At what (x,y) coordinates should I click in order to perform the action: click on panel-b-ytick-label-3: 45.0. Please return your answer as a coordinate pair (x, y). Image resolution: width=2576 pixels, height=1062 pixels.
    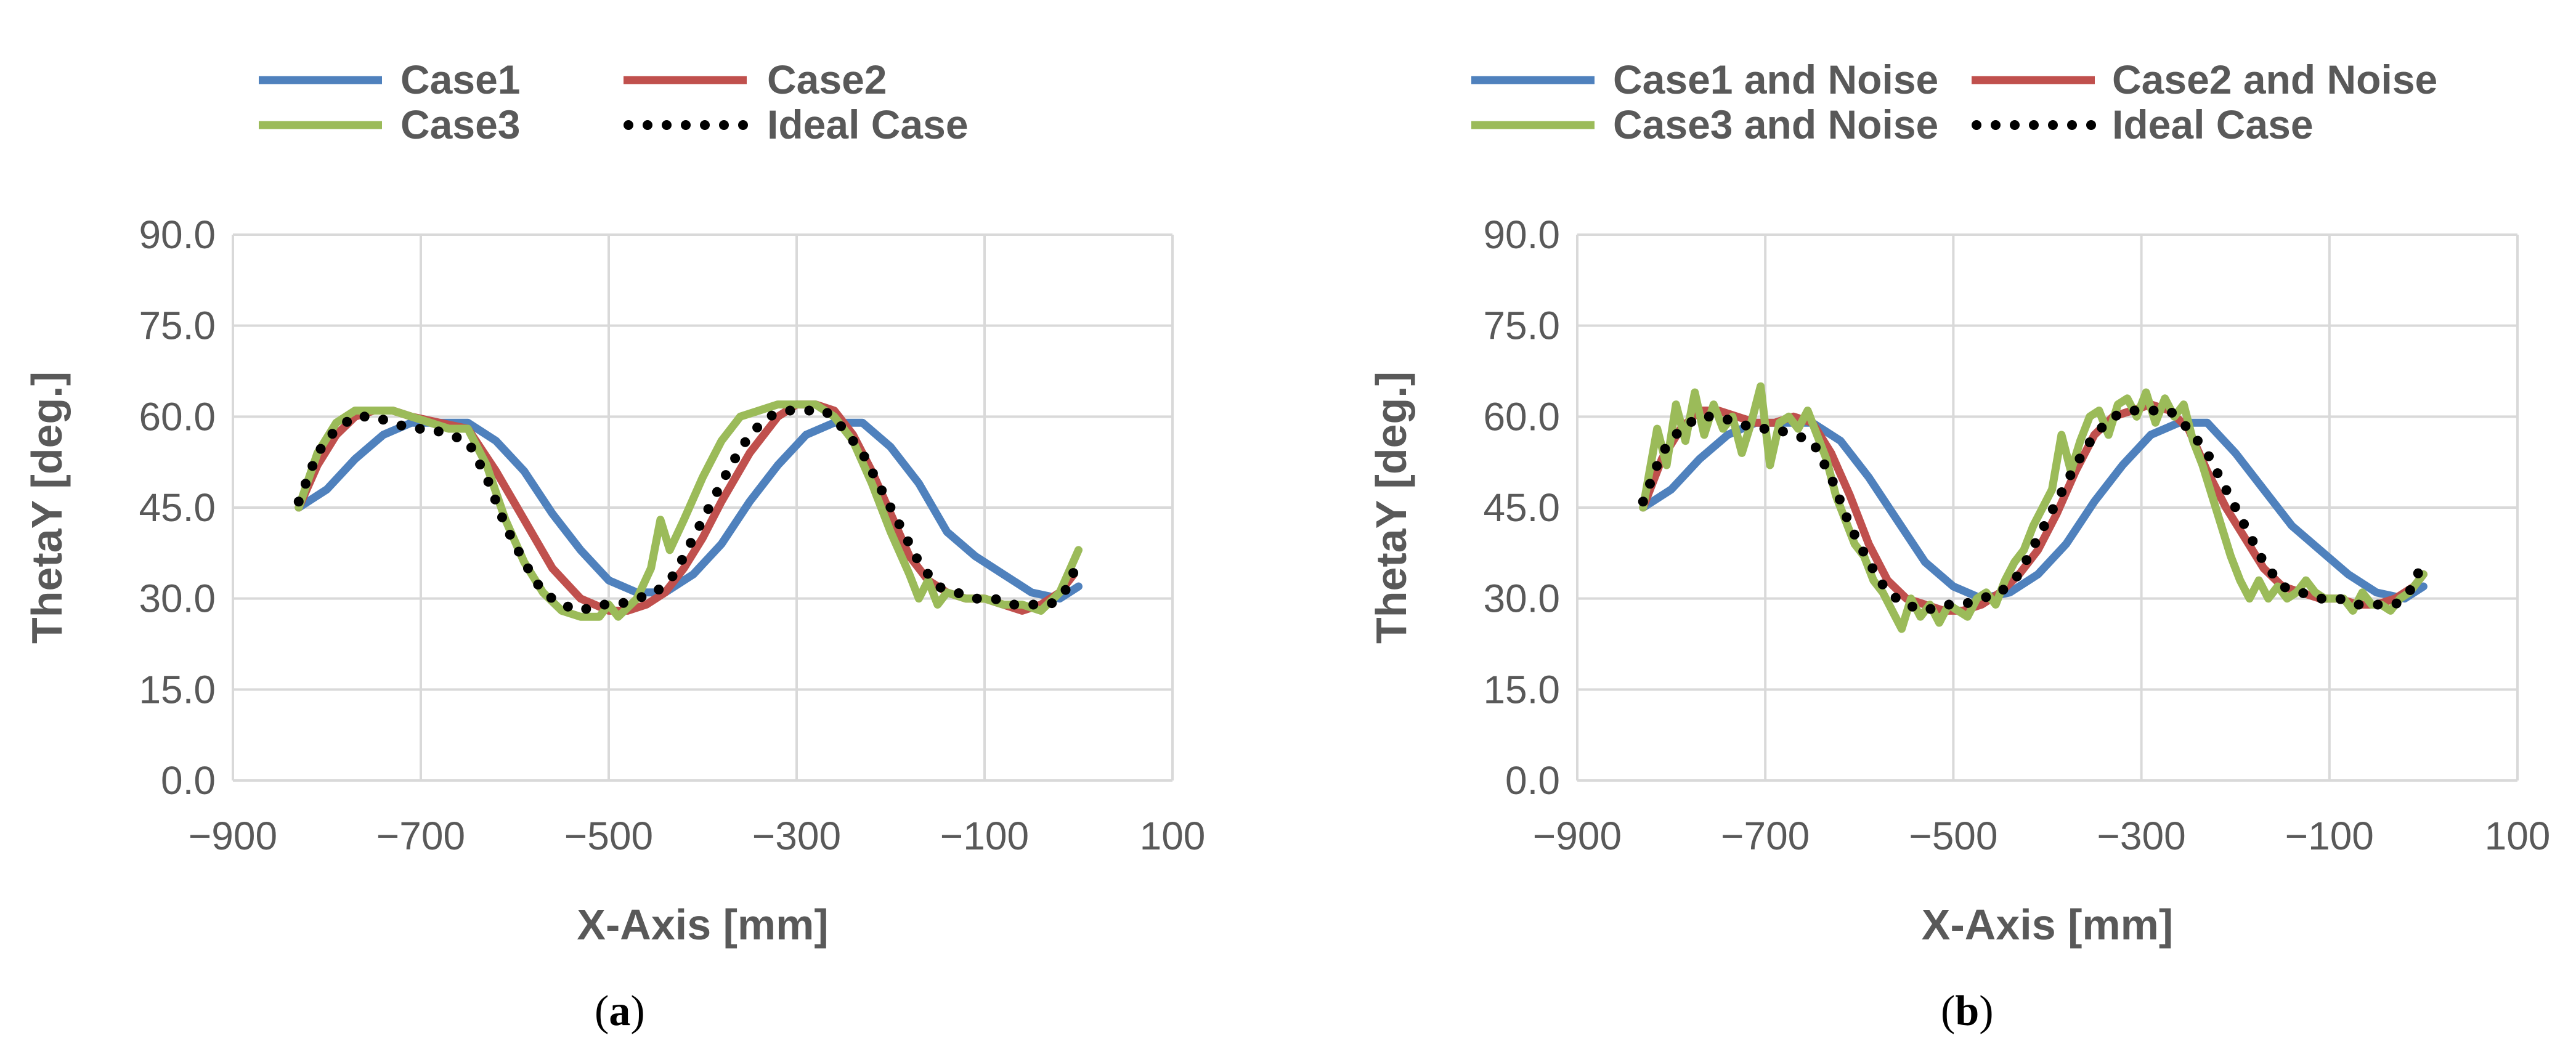
    Looking at the image, I should click on (1521, 508).